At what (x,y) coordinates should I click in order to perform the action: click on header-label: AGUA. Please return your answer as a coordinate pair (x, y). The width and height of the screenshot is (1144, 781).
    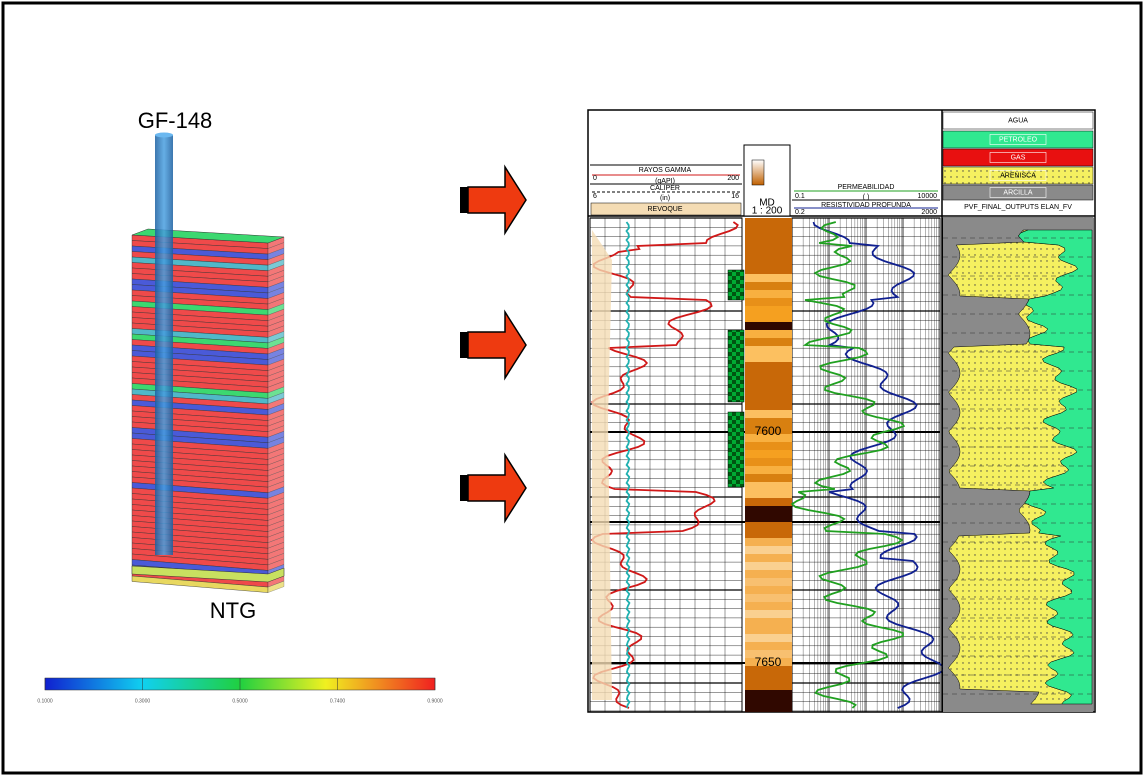
    Looking at the image, I should click on (1018, 120).